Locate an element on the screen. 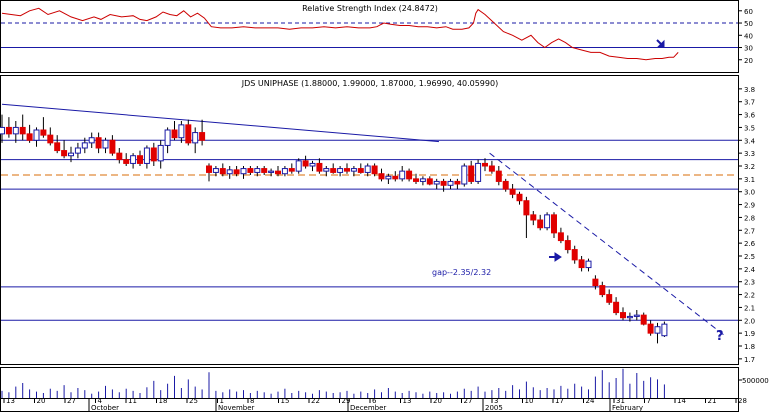 The image size is (770, 412). volume-label: 500000 is located at coordinates (755, 381).